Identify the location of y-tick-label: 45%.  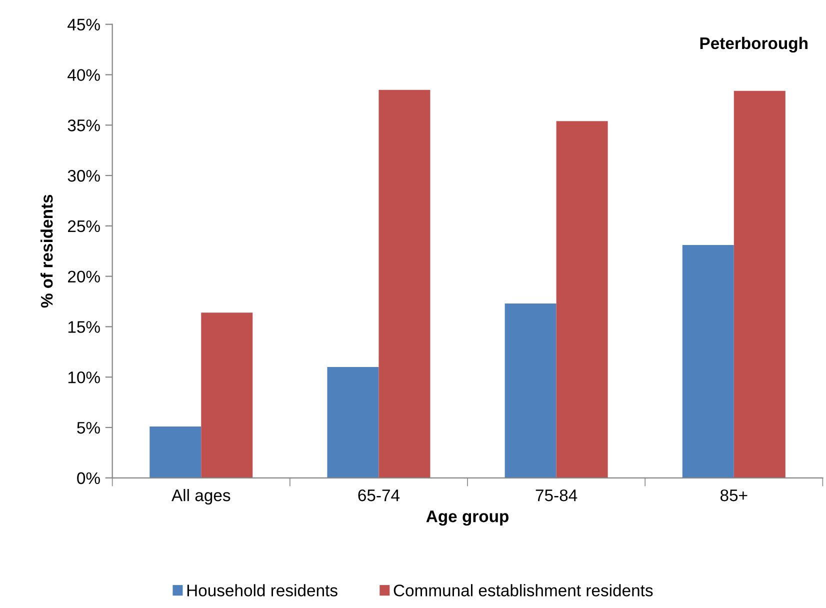
(84, 24).